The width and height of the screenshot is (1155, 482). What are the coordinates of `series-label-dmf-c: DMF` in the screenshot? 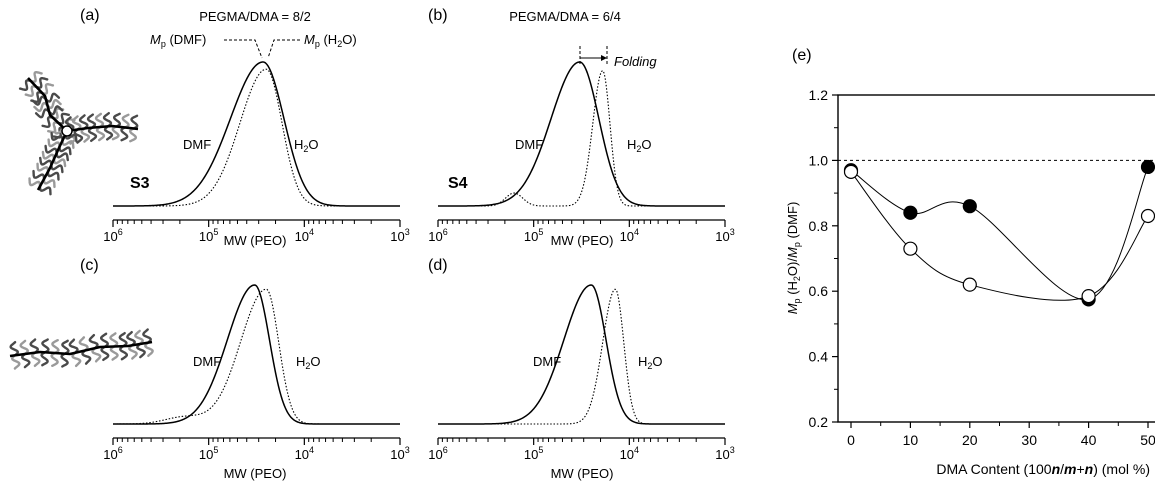 It's located at (207, 361).